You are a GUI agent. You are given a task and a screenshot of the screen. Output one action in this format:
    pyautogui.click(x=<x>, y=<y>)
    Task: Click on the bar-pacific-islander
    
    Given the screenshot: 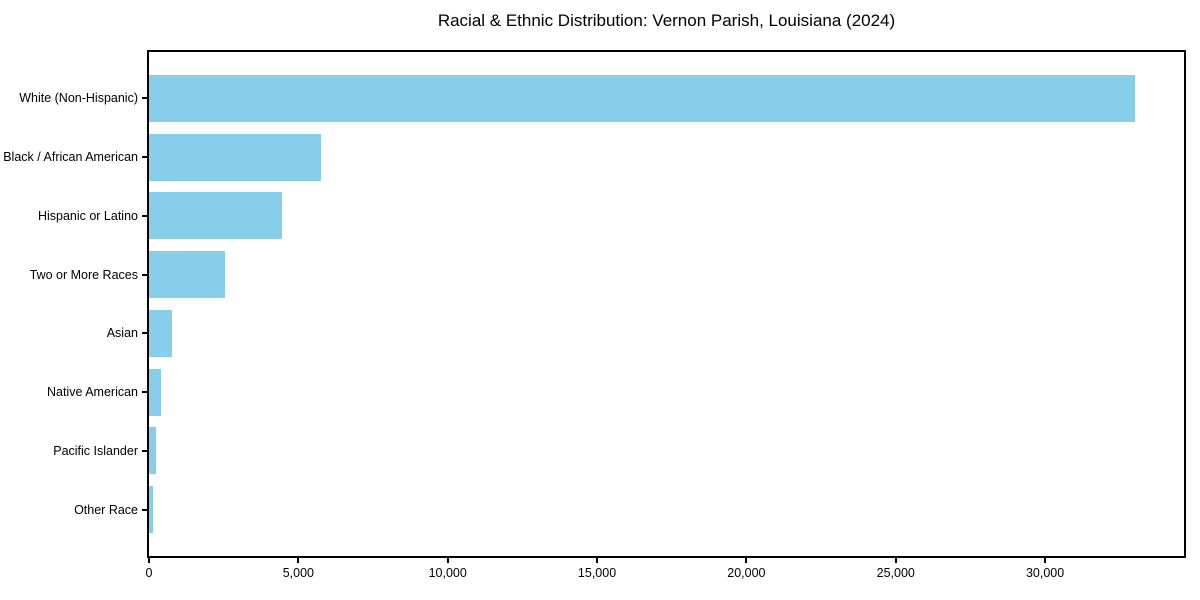 What is the action you would take?
    pyautogui.click(x=153, y=451)
    